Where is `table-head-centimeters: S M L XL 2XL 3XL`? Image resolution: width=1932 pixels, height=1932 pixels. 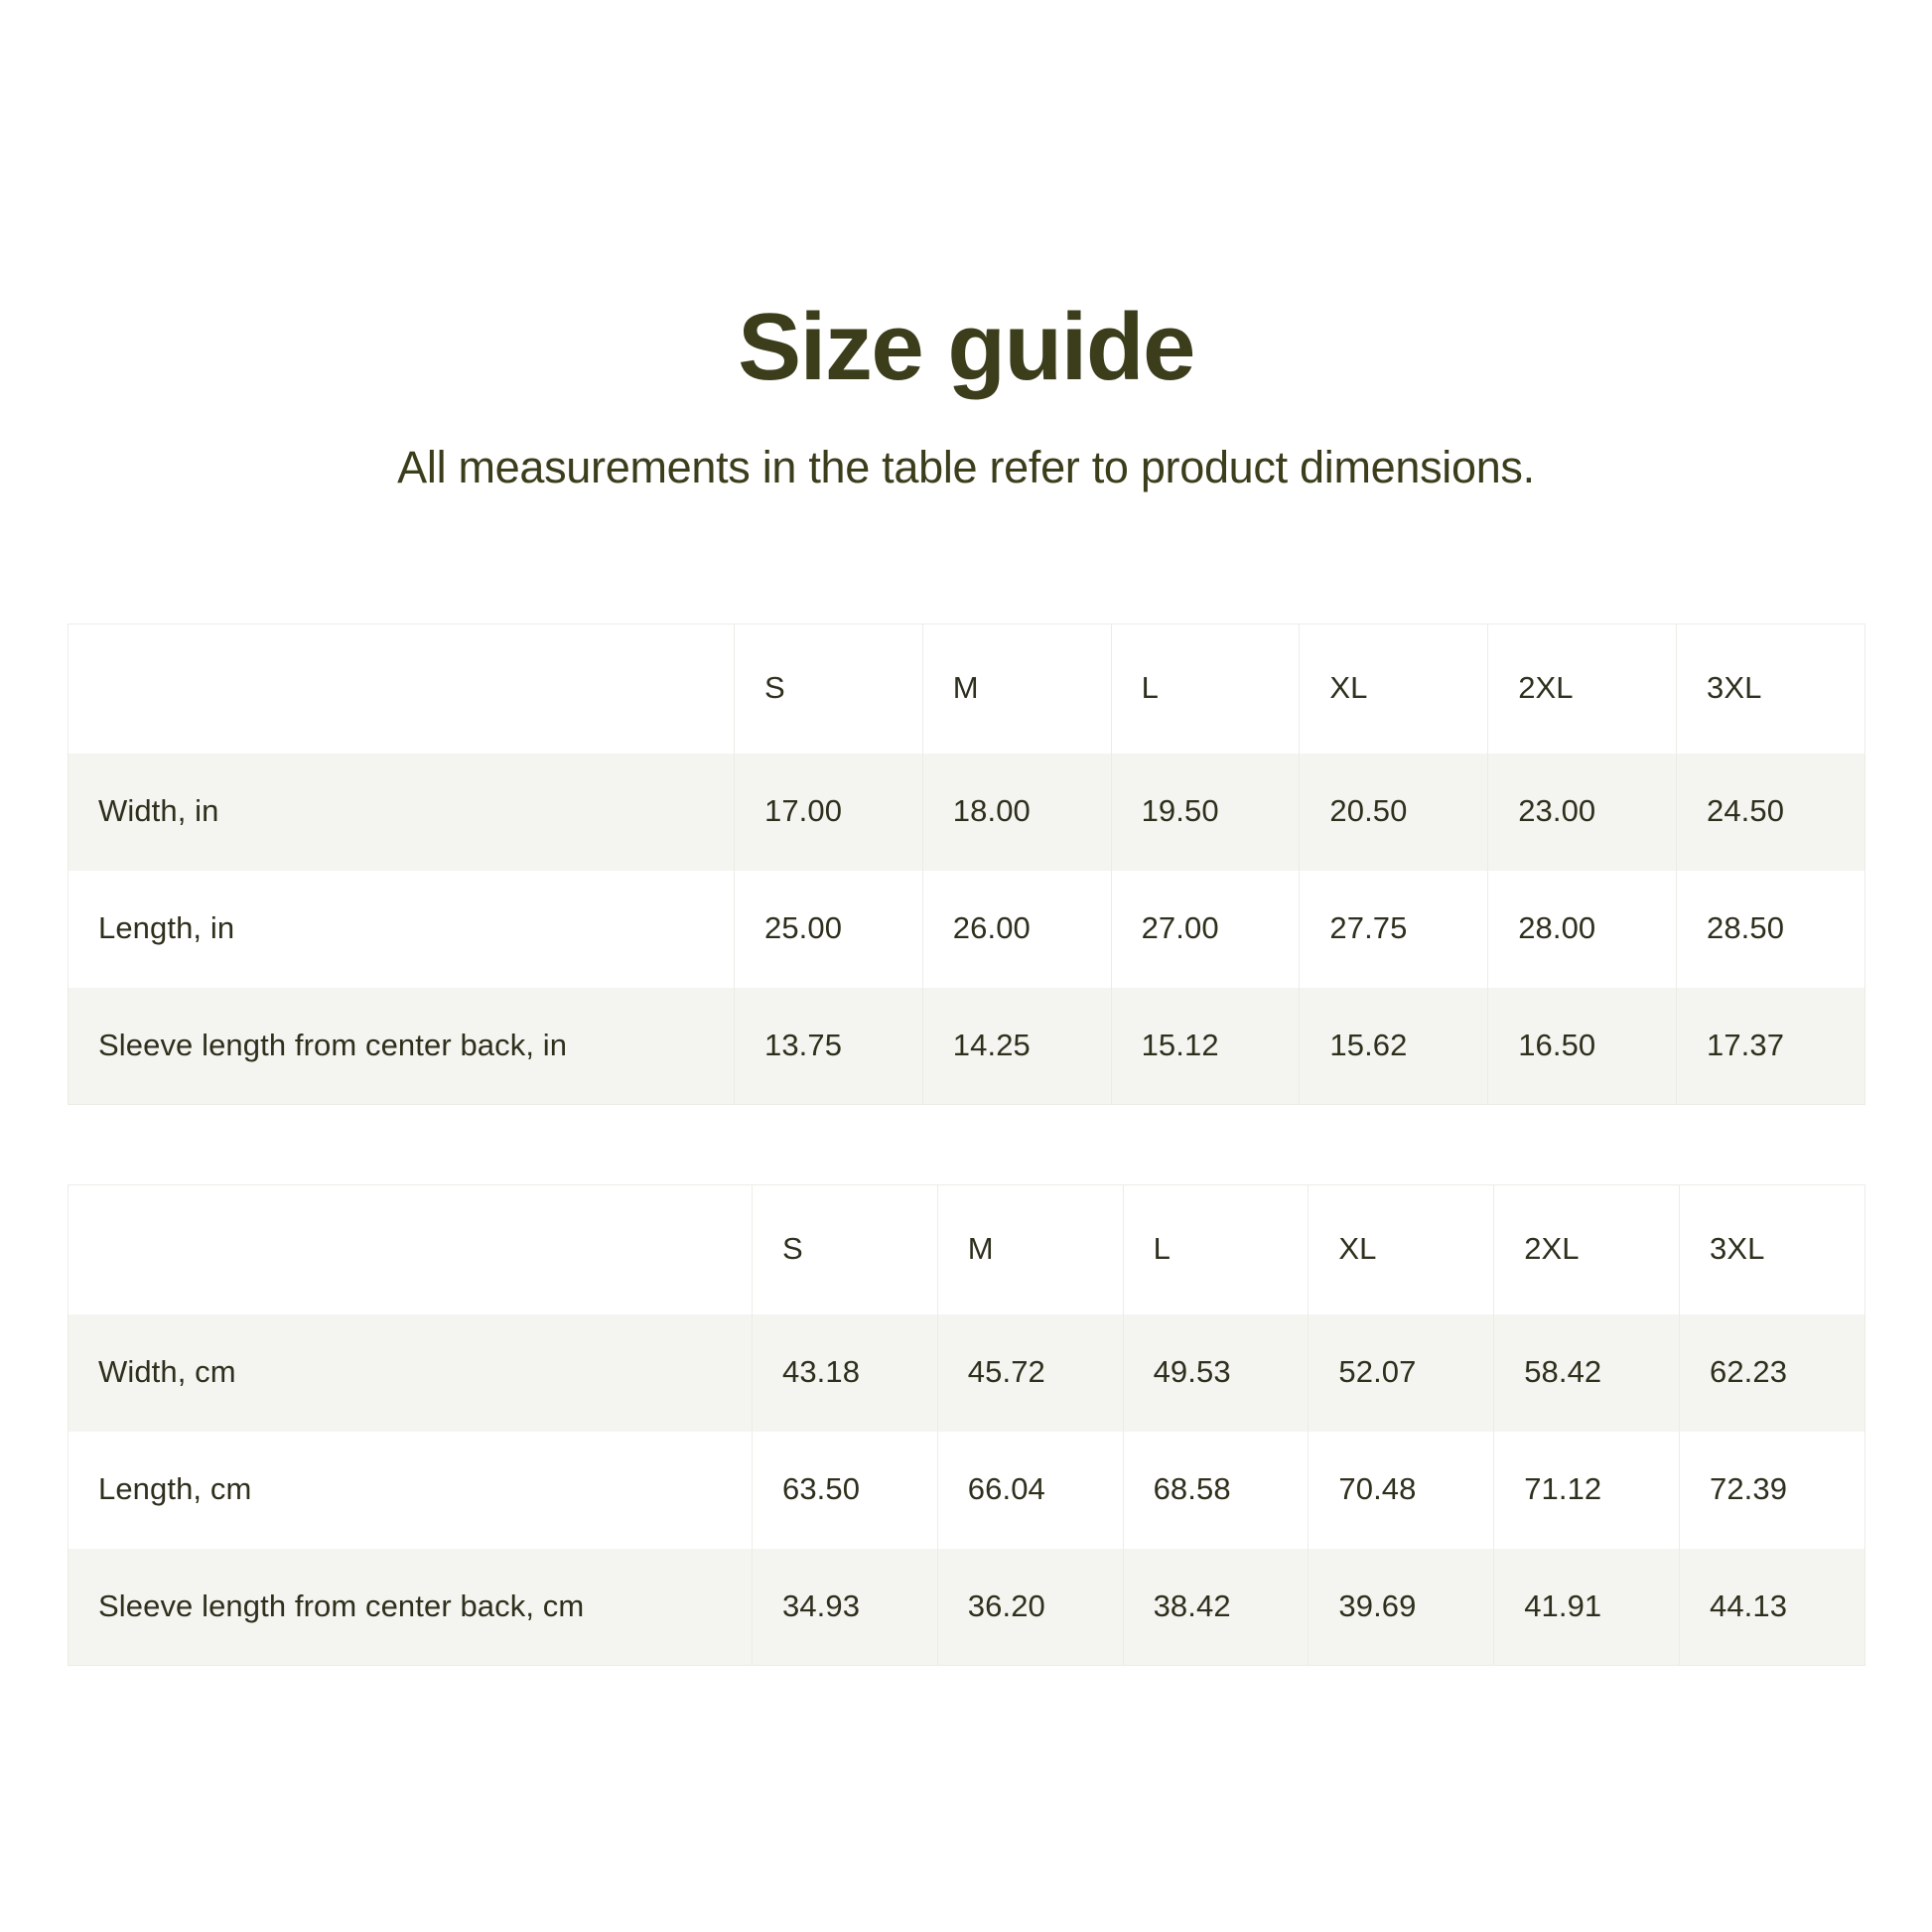
table-head-centimeters: S M L XL 2XL 3XL is located at coordinates (967, 1249).